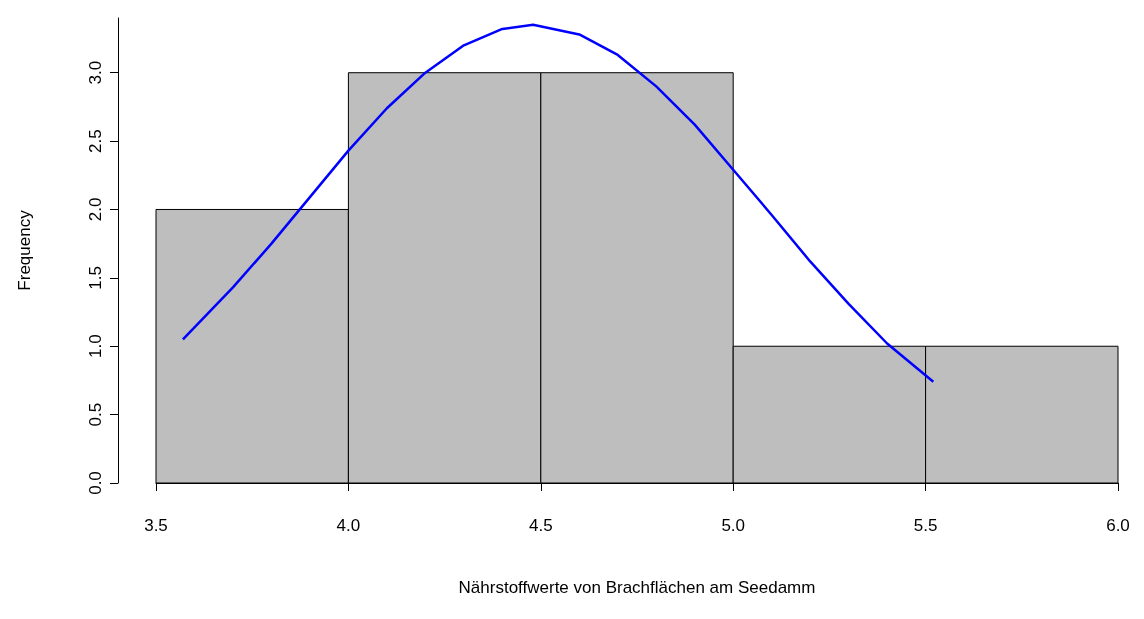 Image resolution: width=1144 pixels, height=619 pixels. I want to click on y-tick-label: 0.0, so click(95, 483).